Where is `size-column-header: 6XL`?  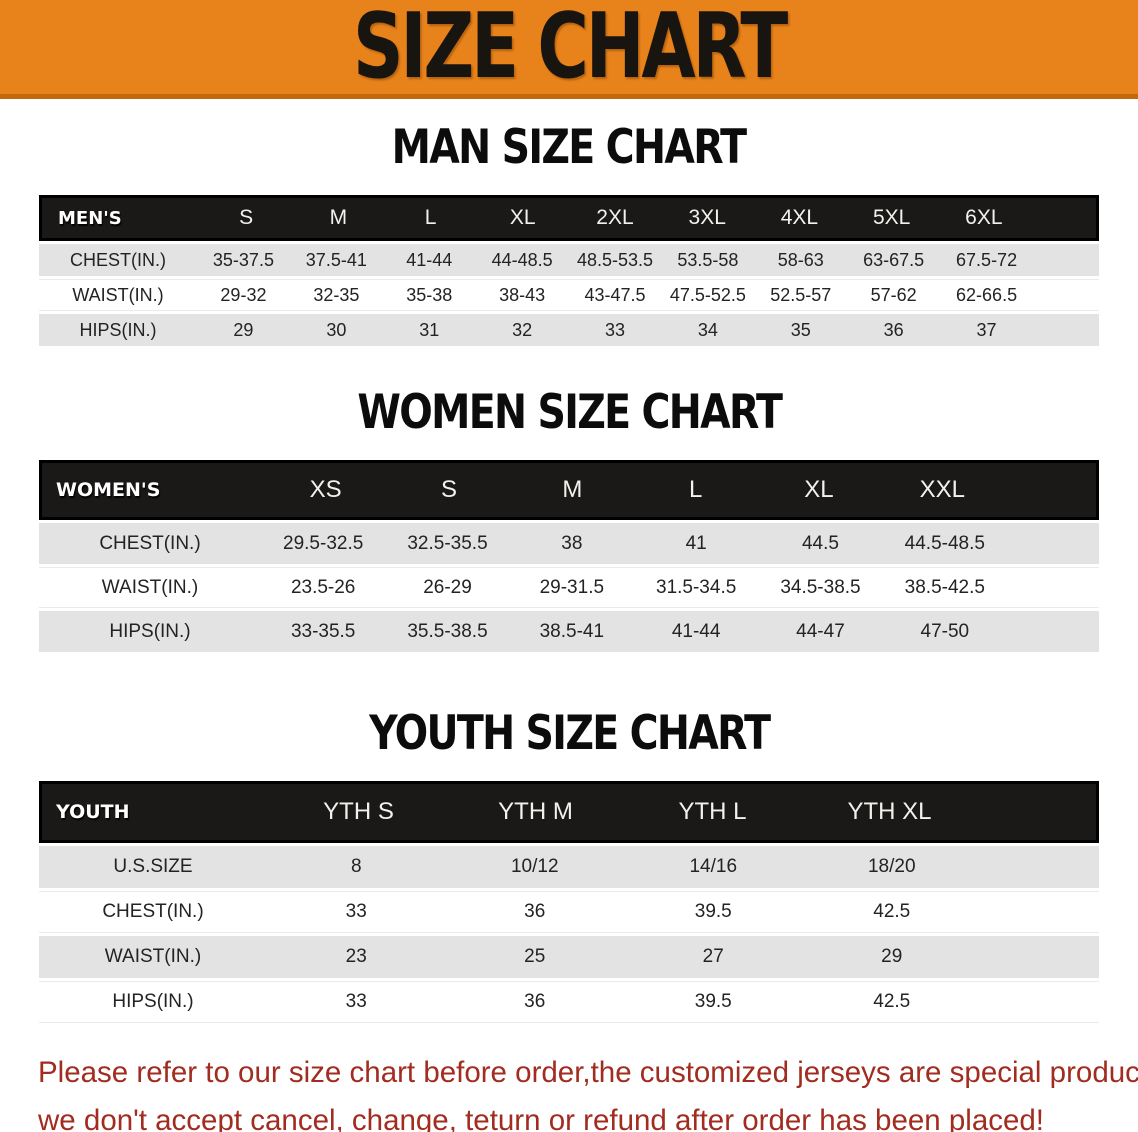
size-column-header: 6XL is located at coordinates (984, 217).